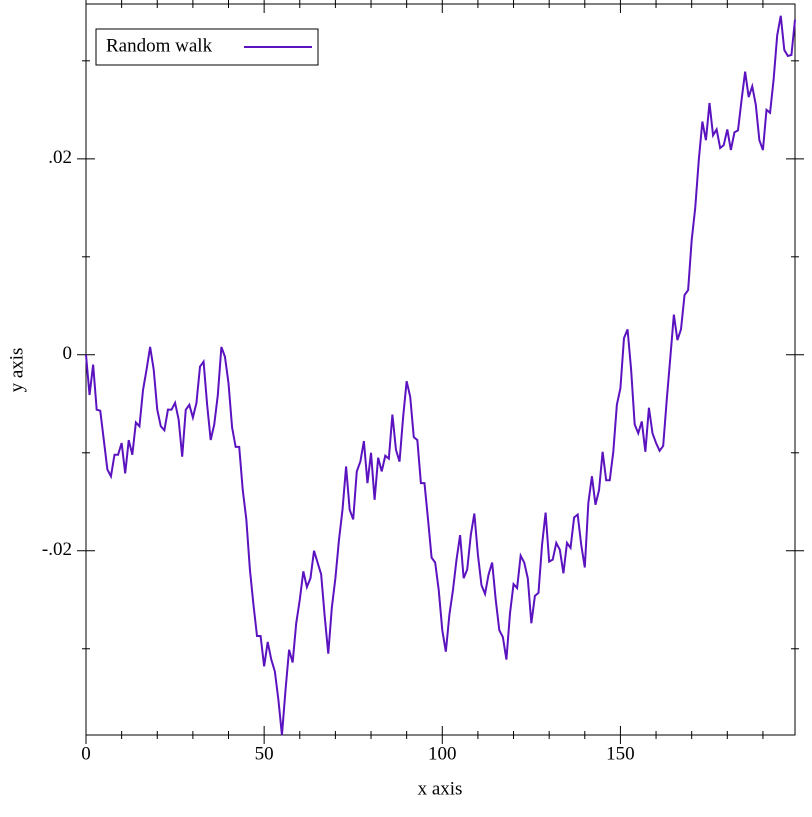  Describe the element at coordinates (620, 753) in the screenshot. I see `x-tick-label: 150` at that location.